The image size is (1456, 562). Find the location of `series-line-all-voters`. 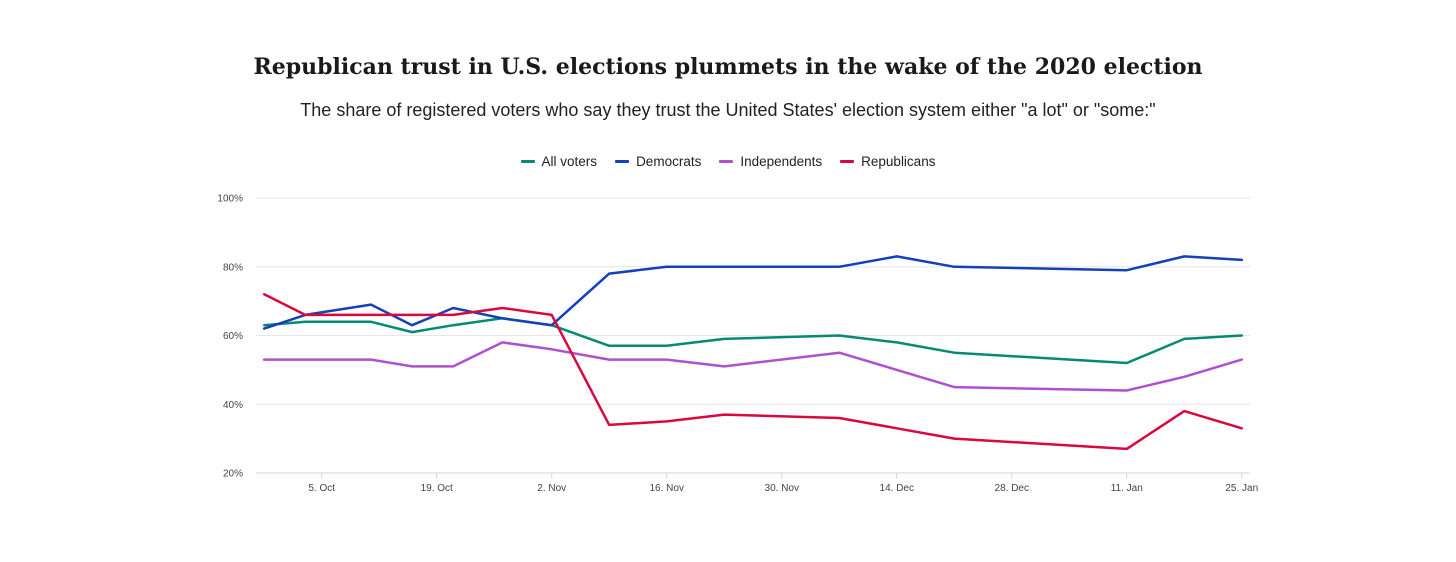

series-line-all-voters is located at coordinates (753, 341).